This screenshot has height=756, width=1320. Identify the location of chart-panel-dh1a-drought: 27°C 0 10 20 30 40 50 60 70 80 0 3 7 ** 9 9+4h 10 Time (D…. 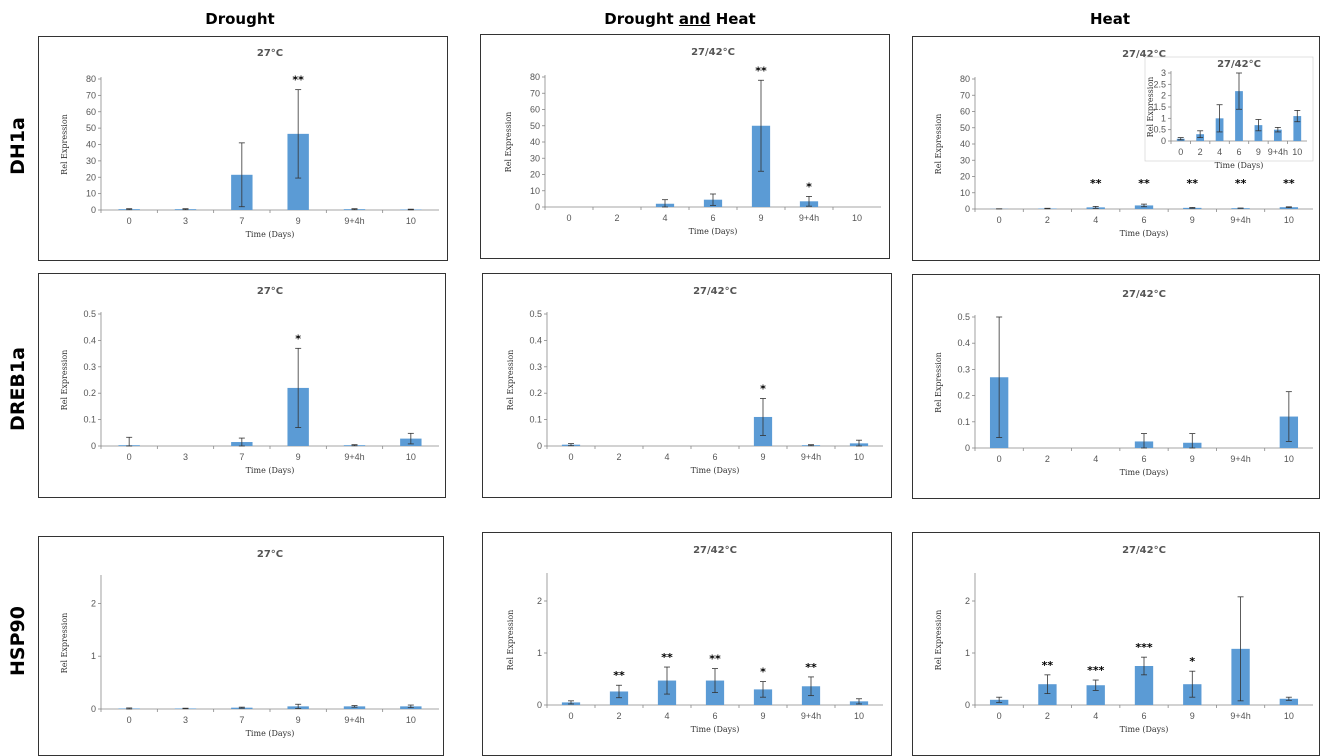
(243, 148).